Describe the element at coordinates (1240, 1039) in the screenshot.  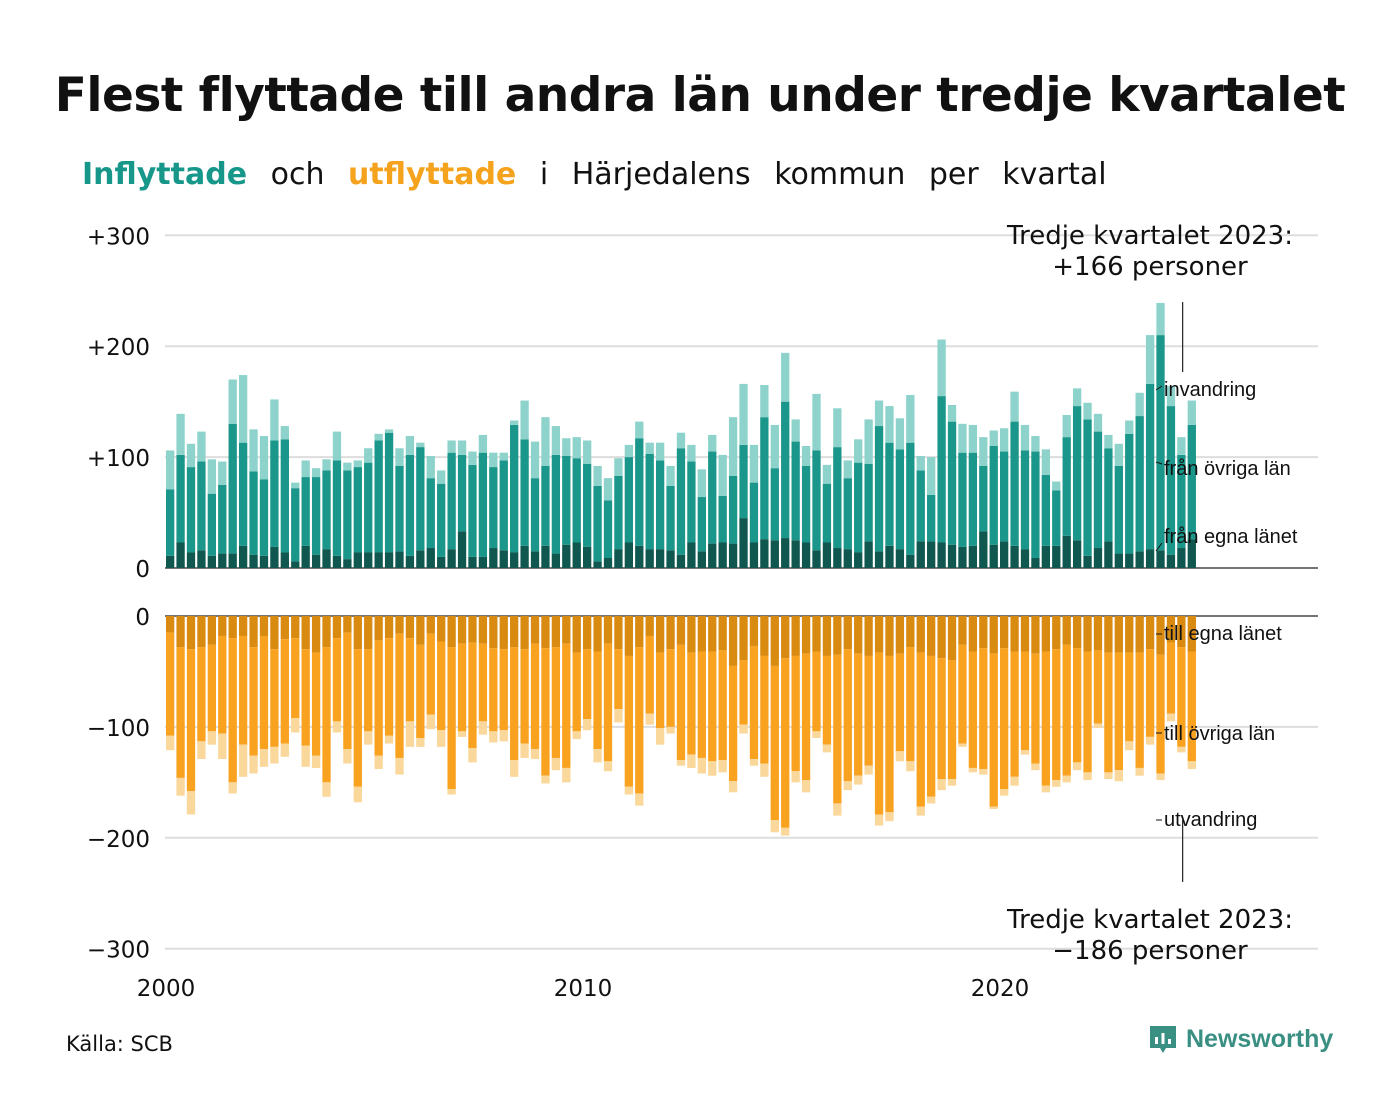
I see `brand-logo-block: Newsworthy` at that location.